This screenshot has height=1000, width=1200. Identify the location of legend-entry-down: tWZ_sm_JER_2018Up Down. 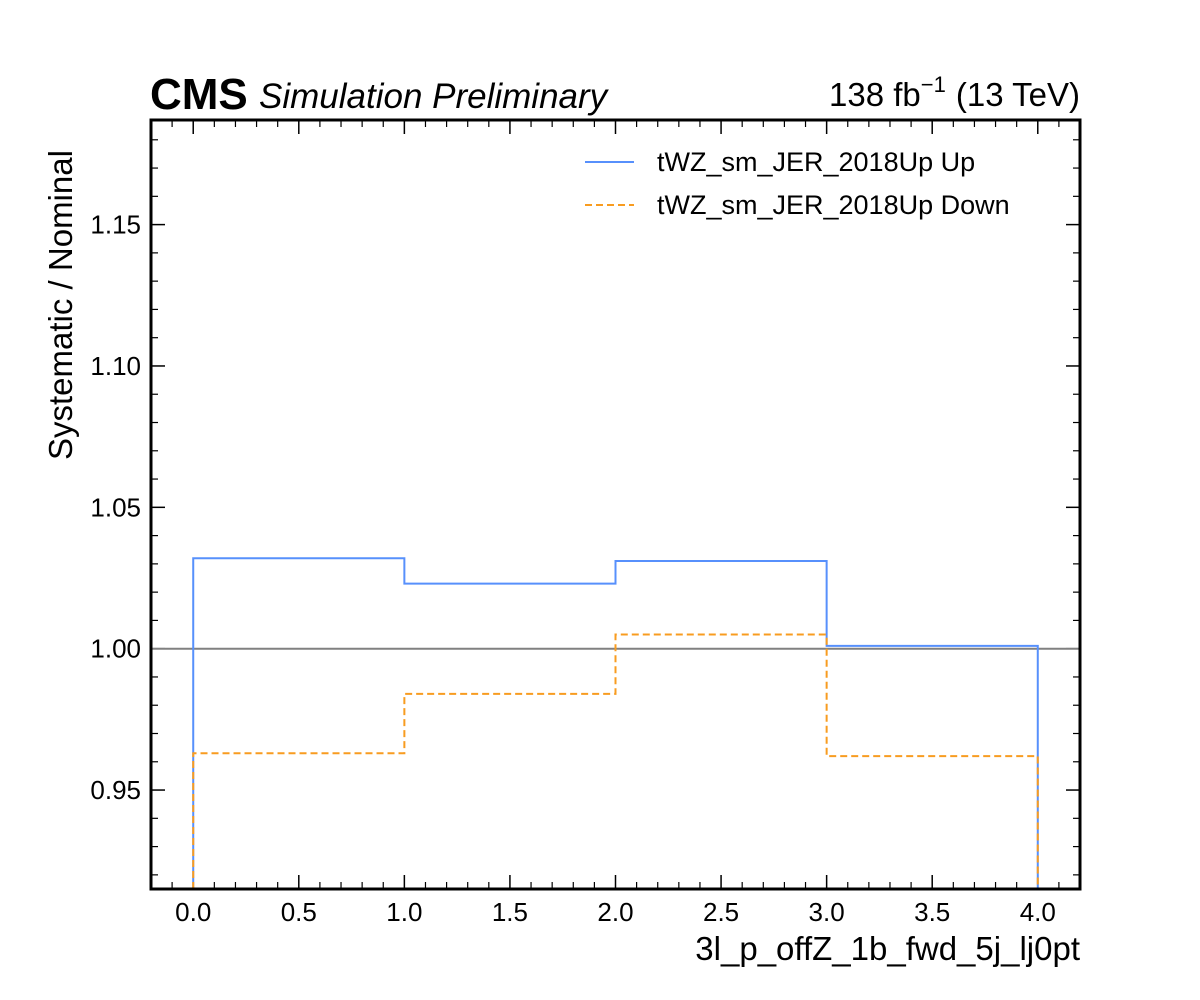
(833, 205).